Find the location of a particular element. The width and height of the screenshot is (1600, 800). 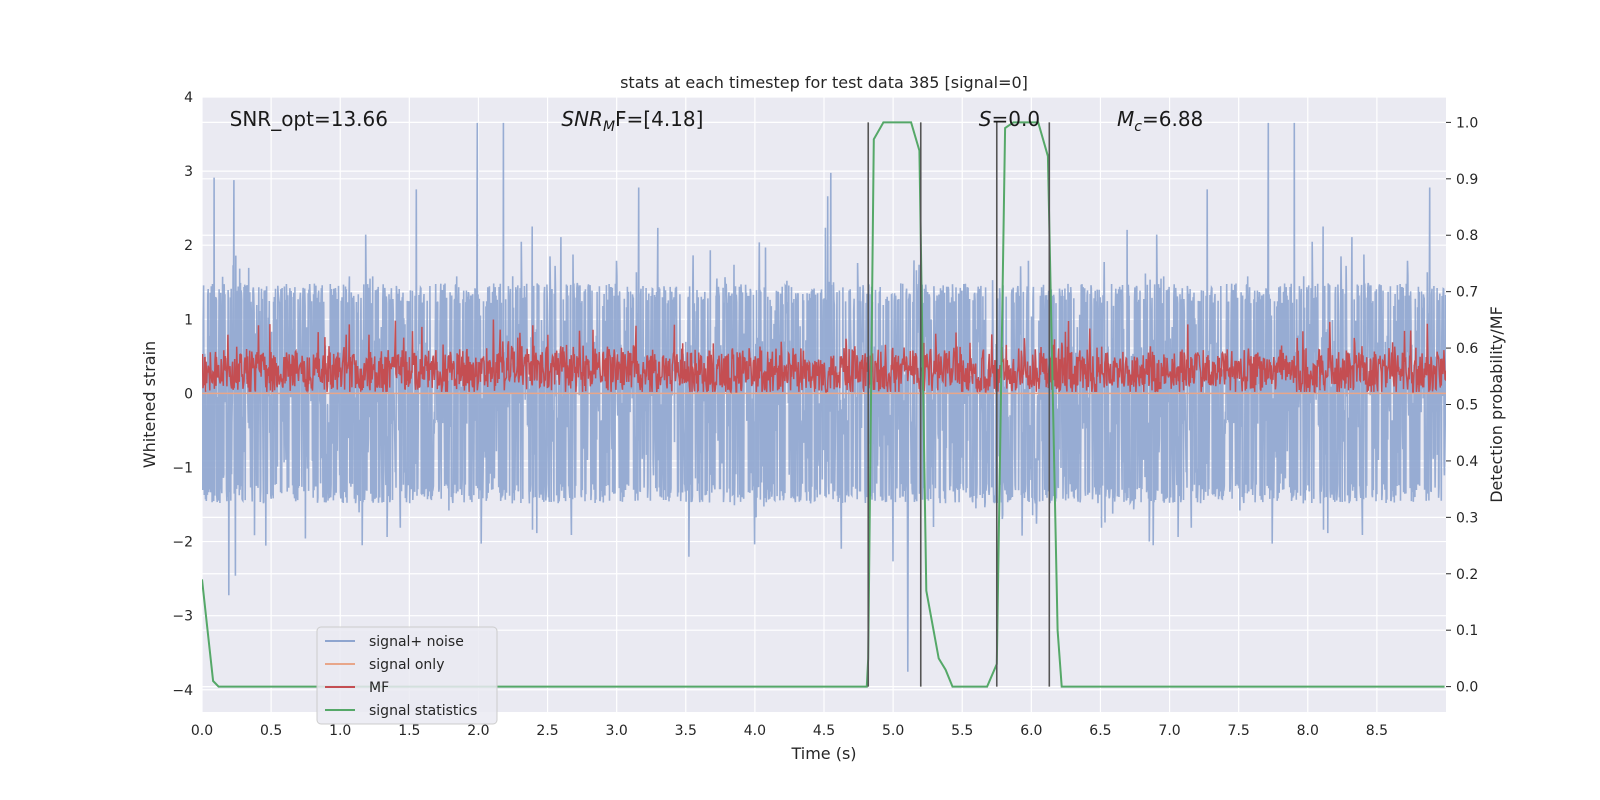

y2-tick-label-3: 0.3 is located at coordinates (1467, 518).